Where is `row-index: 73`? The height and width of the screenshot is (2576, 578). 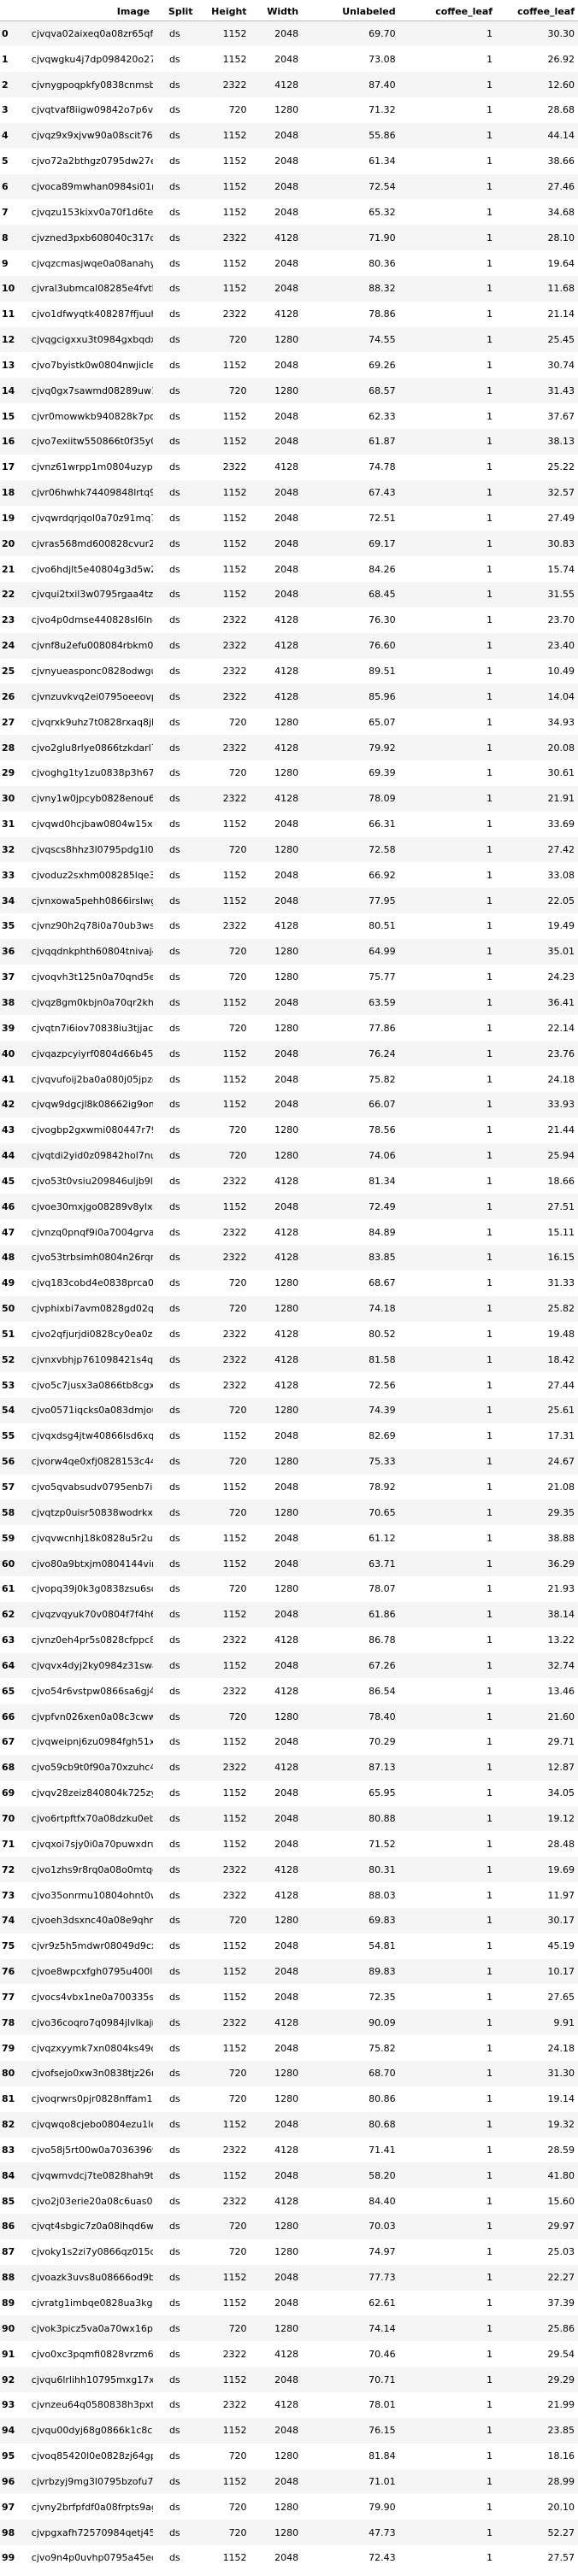
row-index: 73 is located at coordinates (8, 1895).